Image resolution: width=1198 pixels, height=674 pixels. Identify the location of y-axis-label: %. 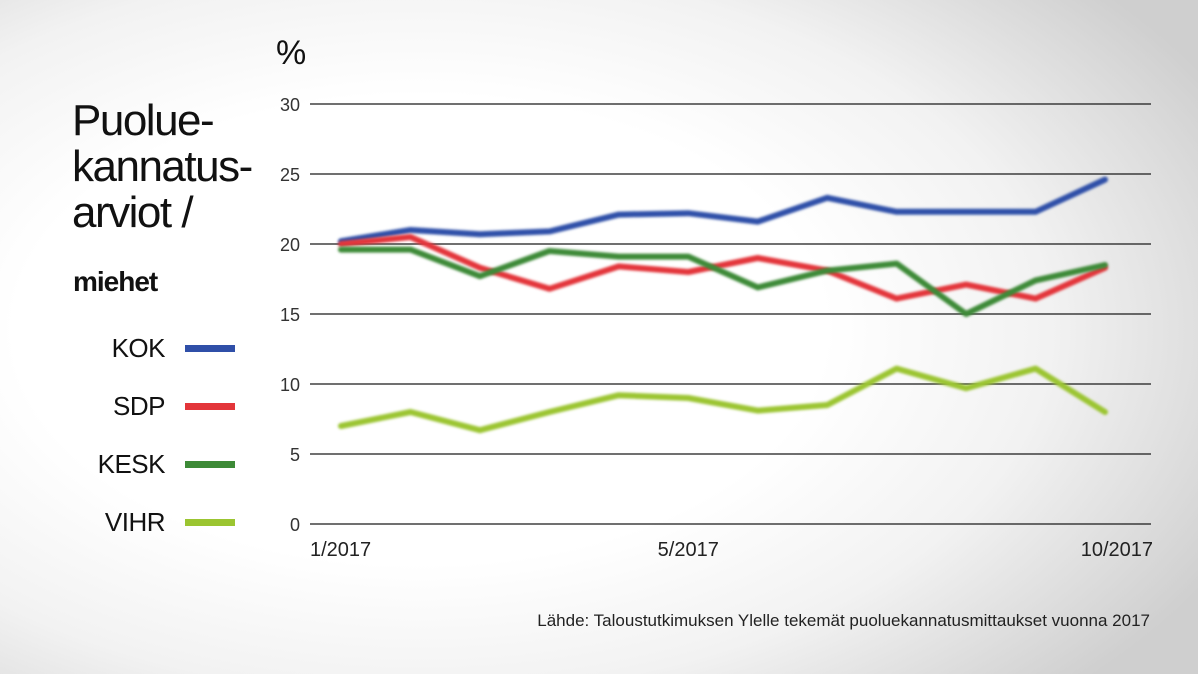
(291, 53).